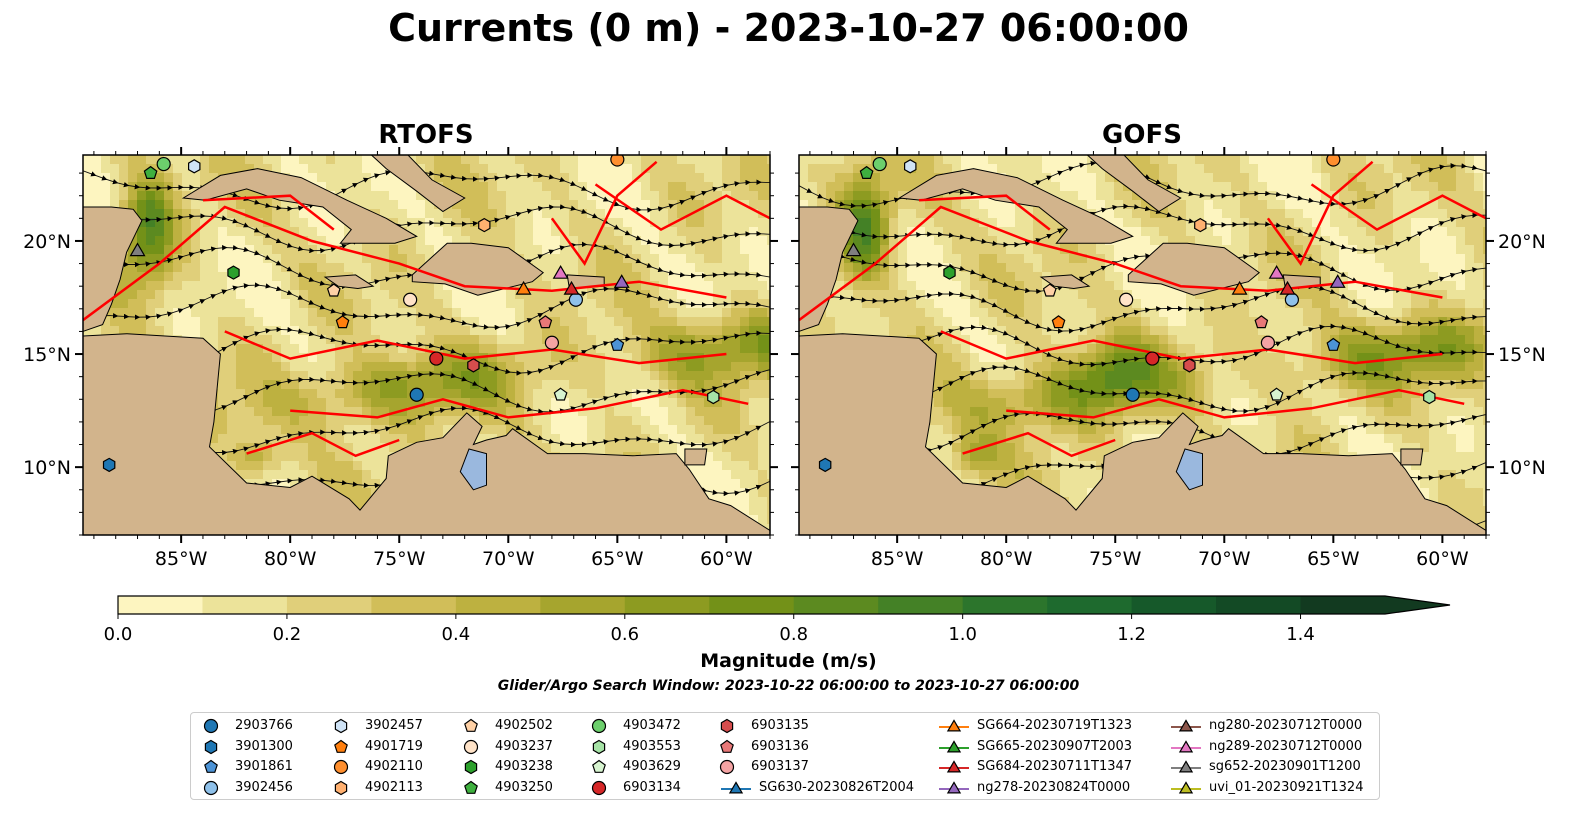 The width and height of the screenshot is (1577, 827). I want to click on legend-label: SG684-20230711T1347, so click(1055, 766).